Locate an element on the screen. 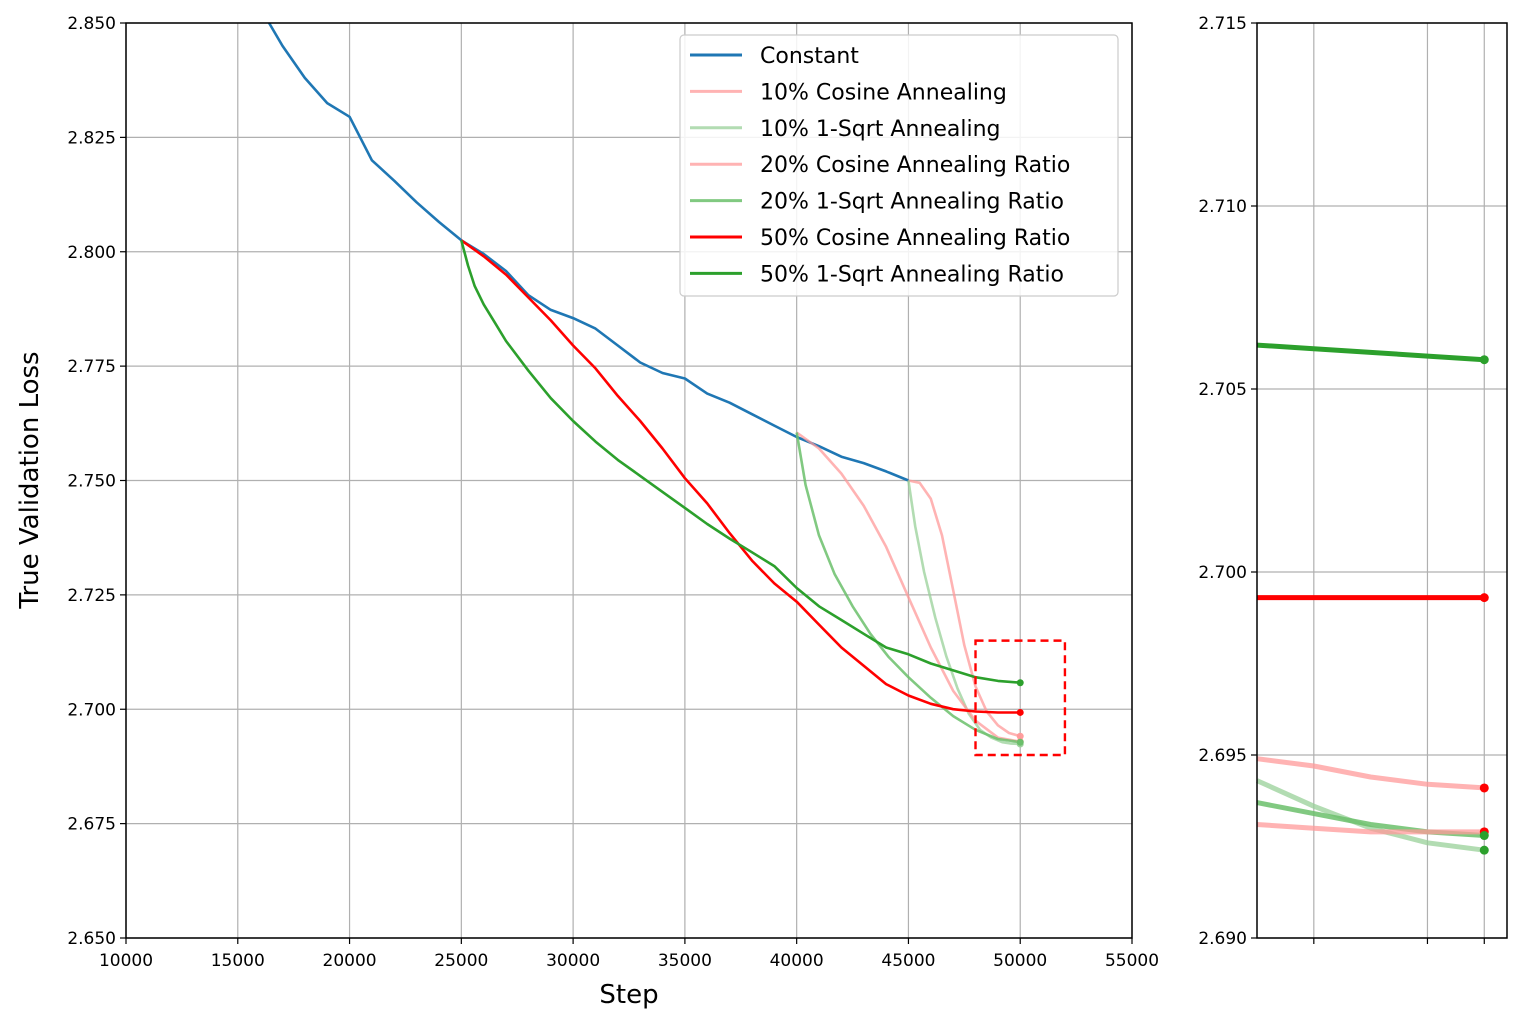 The height and width of the screenshot is (1025, 1523). y-tick-label: 2.650 is located at coordinates (91, 939).